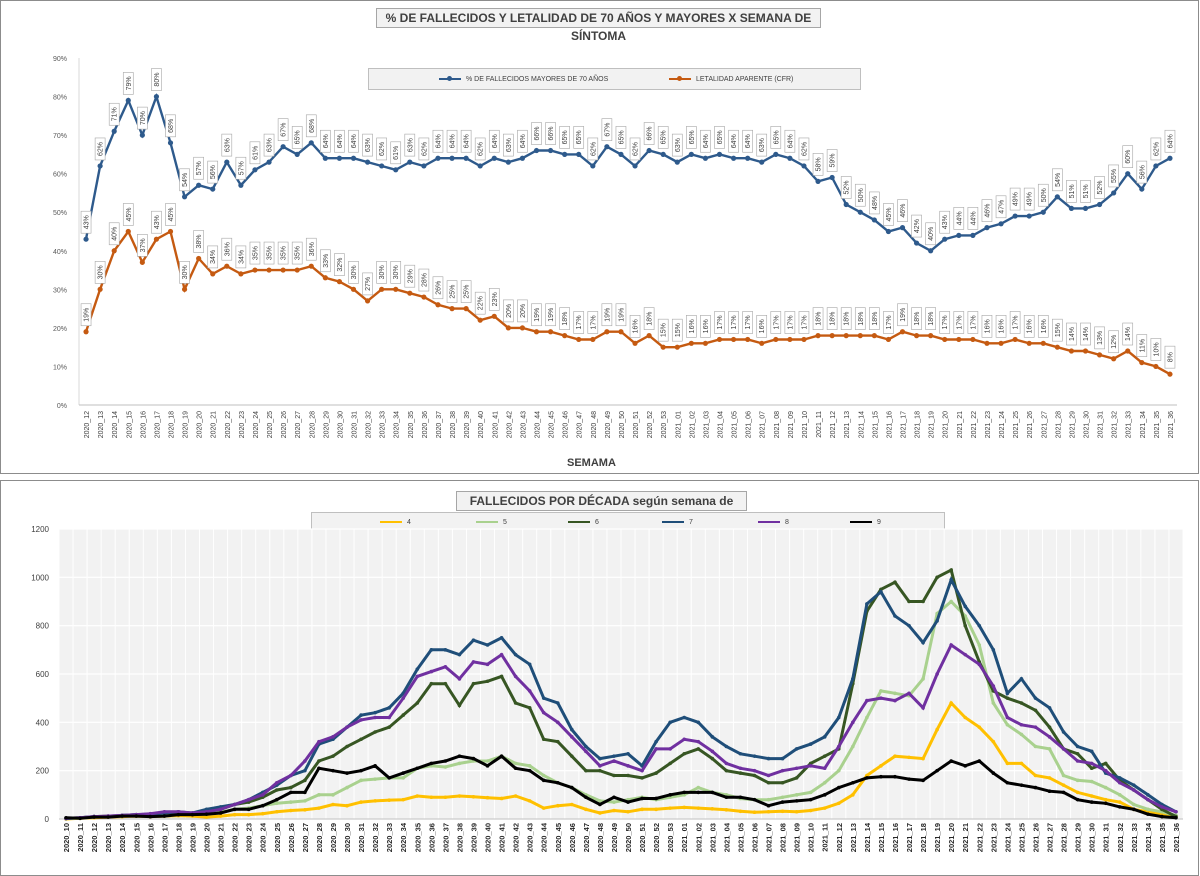  What do you see at coordinates (951, 837) in the screenshot?
I see `x-tick-label: 2021_20` at bounding box center [951, 837].